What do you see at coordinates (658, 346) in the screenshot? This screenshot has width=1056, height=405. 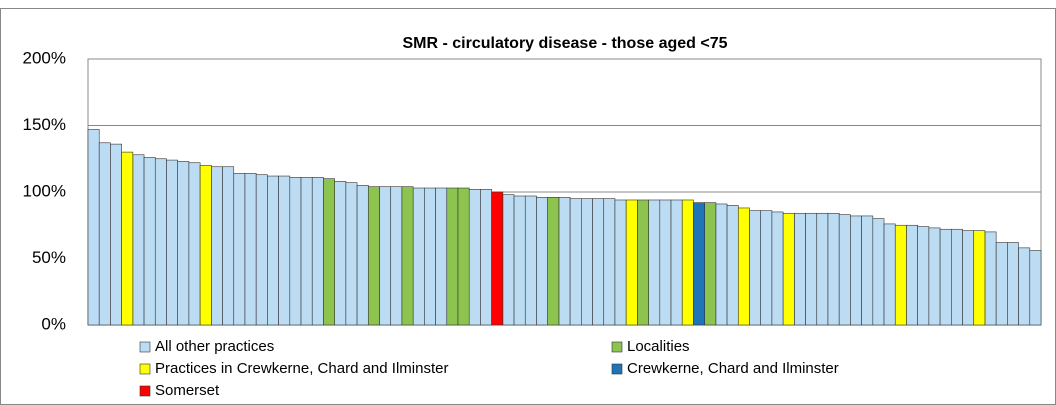 I see `legend-label: Localities` at bounding box center [658, 346].